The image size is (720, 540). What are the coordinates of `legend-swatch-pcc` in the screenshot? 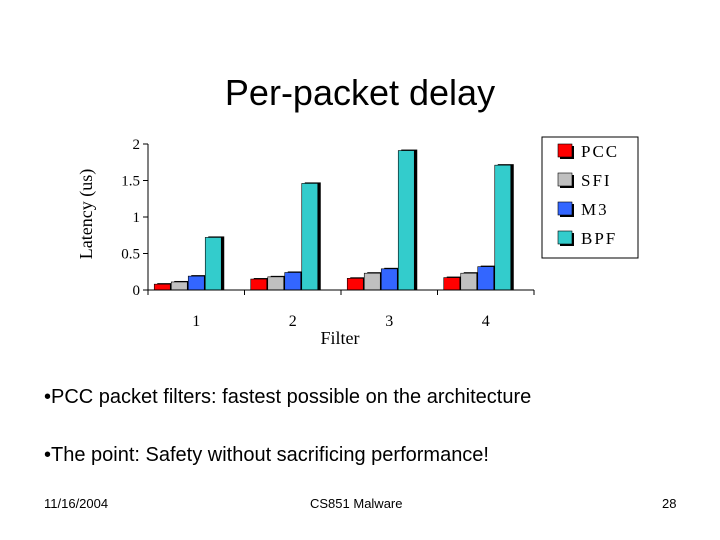 It's located at (565, 150).